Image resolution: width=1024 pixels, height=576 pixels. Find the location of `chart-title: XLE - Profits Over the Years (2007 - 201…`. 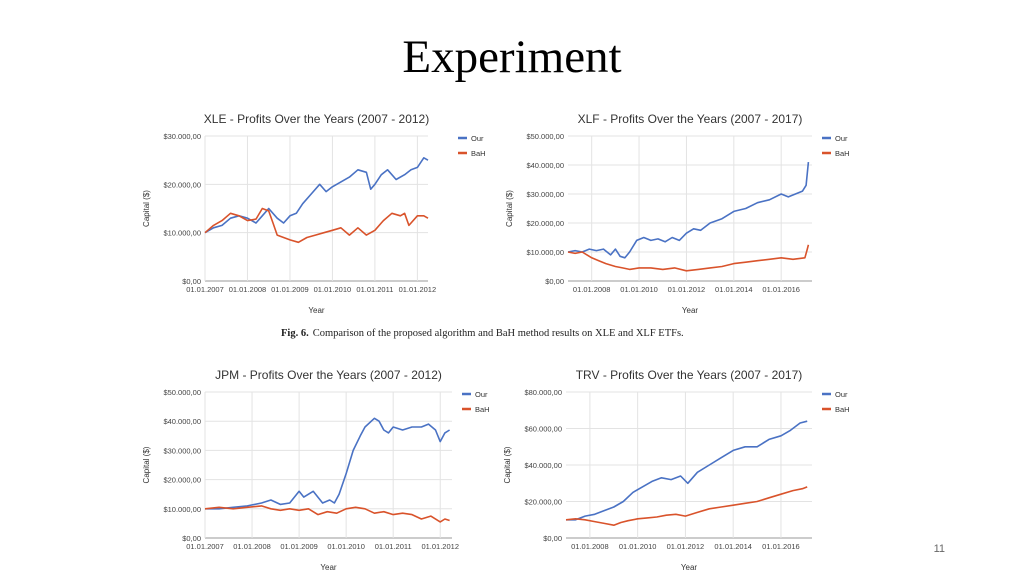

chart-title: XLE - Profits Over the Years (2007 - 201… is located at coordinates (316, 119).